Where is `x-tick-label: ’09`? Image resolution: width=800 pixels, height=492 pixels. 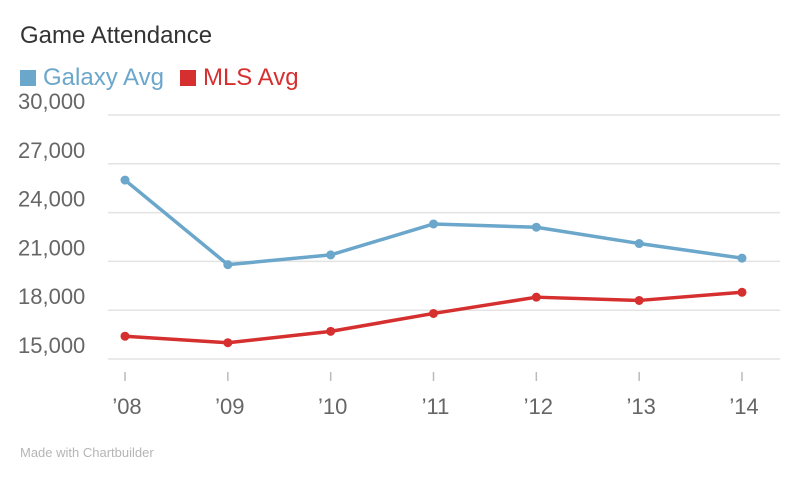 x-tick-label: ’09 is located at coordinates (229, 406).